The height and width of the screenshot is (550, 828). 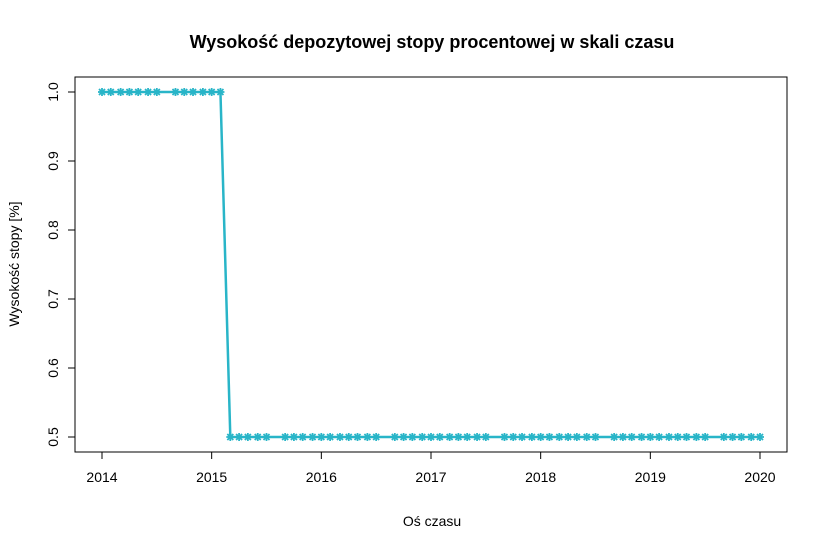 What do you see at coordinates (431, 468) in the screenshot?
I see `x-axis: 2014 2015 2016 2017 2018 2019 2020` at bounding box center [431, 468].